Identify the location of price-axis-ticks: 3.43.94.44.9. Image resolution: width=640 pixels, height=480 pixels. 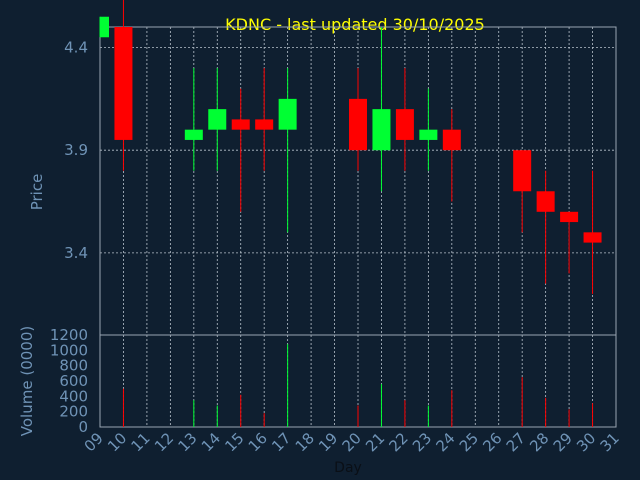
(76, 150).